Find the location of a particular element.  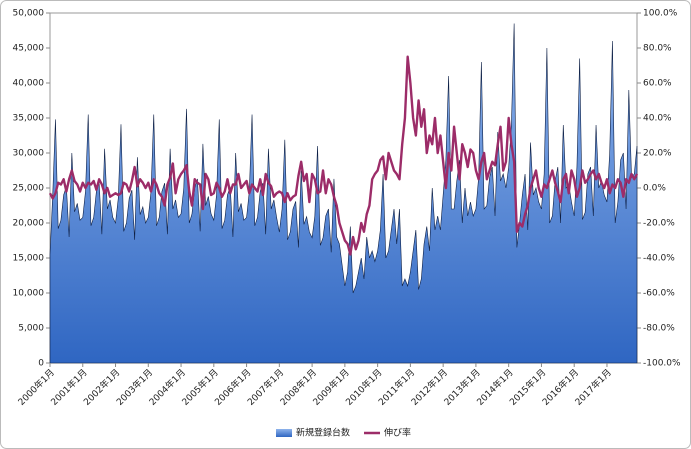

y2-tick-label: 80.0% is located at coordinates (657, 49).